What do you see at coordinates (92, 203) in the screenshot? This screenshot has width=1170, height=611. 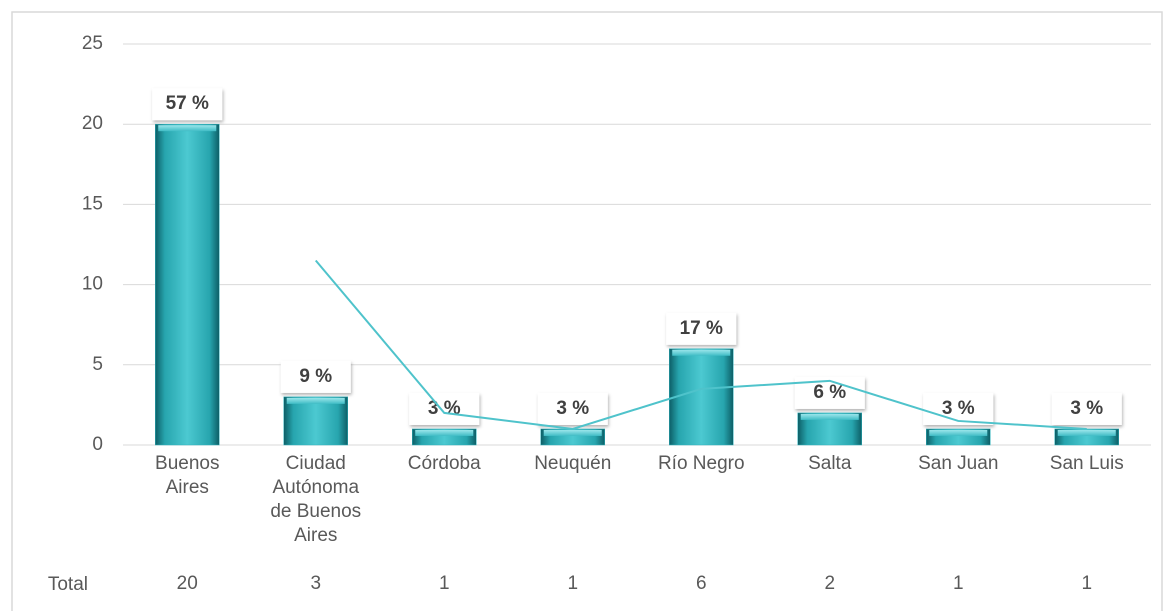 I see `y-tick-label: 15` at bounding box center [92, 203].